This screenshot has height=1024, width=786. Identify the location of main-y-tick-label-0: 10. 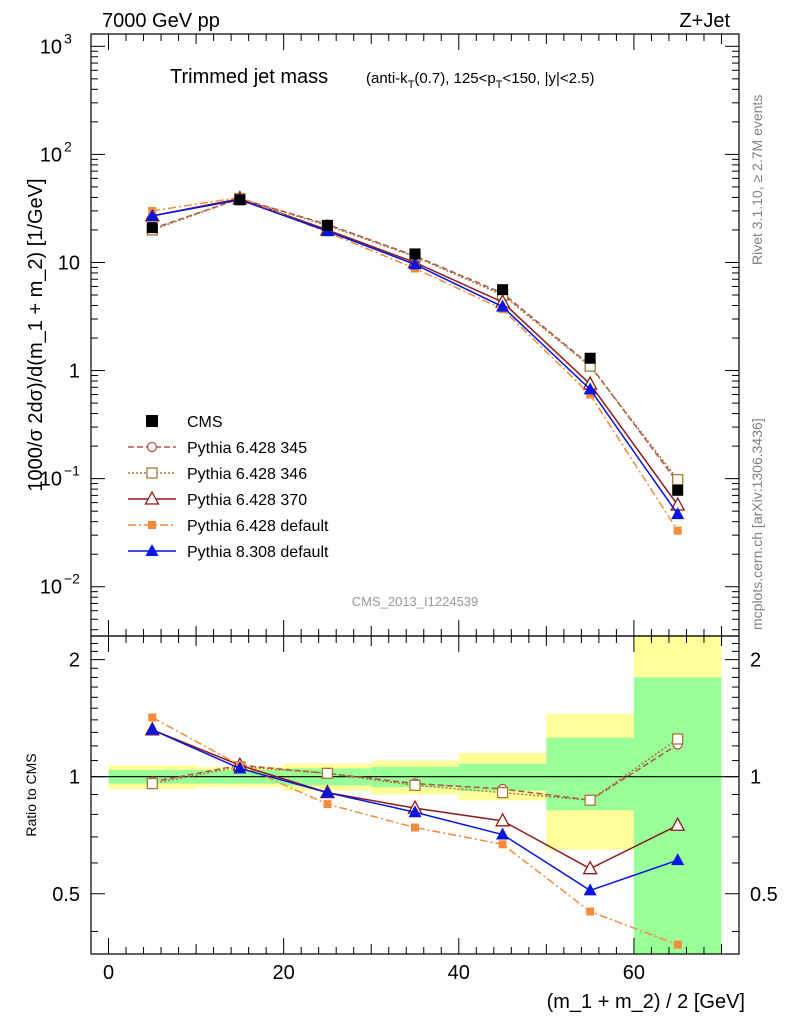
(51, 588).